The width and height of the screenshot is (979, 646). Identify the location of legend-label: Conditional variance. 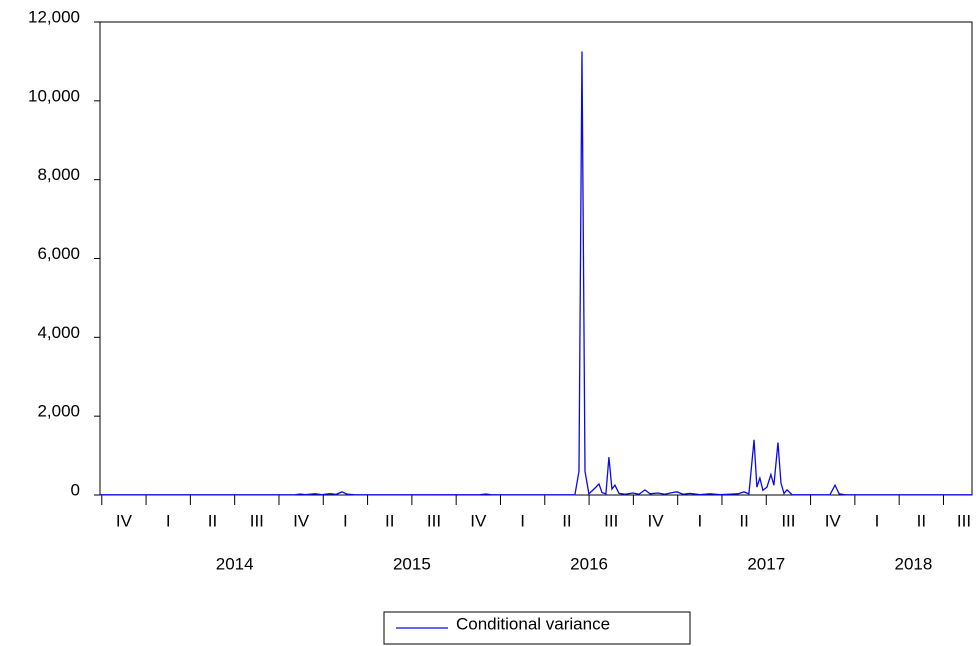
(533, 623).